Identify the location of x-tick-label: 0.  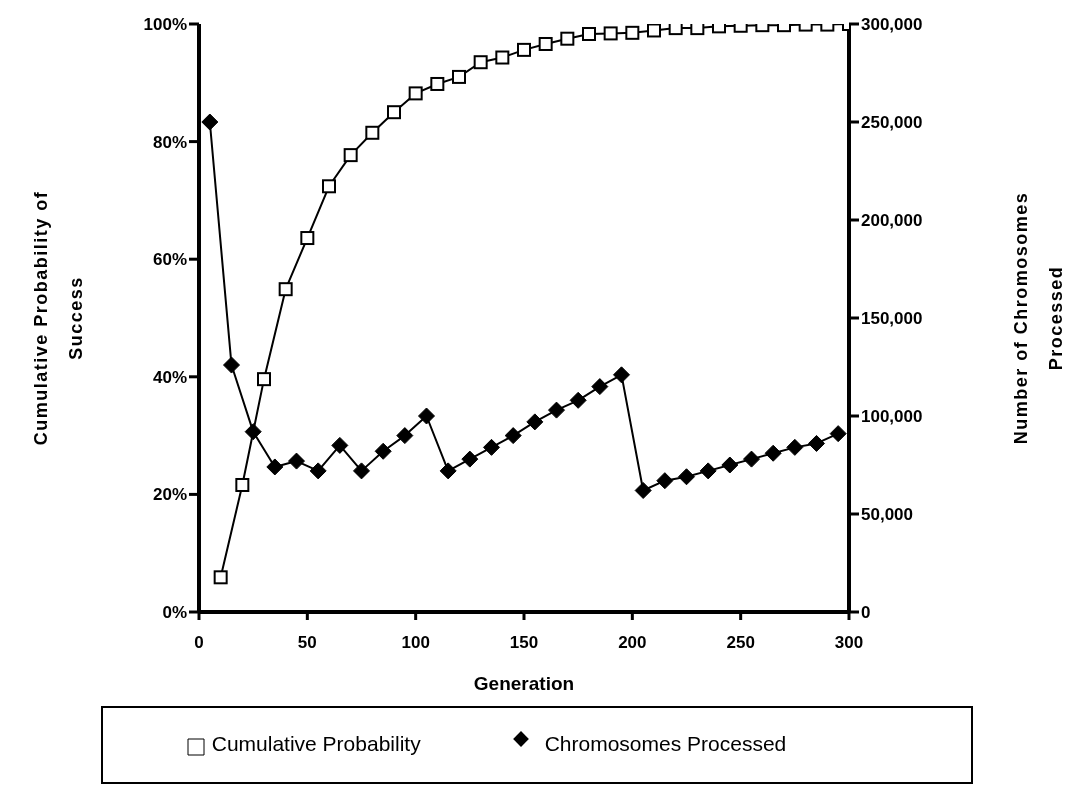
(199, 643).